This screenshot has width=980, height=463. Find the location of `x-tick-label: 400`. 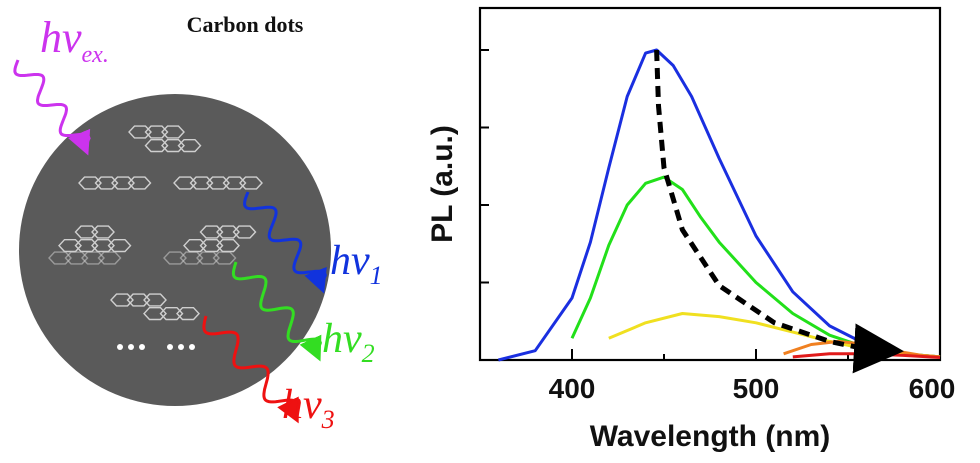

x-tick-label: 400 is located at coordinates (572, 388).